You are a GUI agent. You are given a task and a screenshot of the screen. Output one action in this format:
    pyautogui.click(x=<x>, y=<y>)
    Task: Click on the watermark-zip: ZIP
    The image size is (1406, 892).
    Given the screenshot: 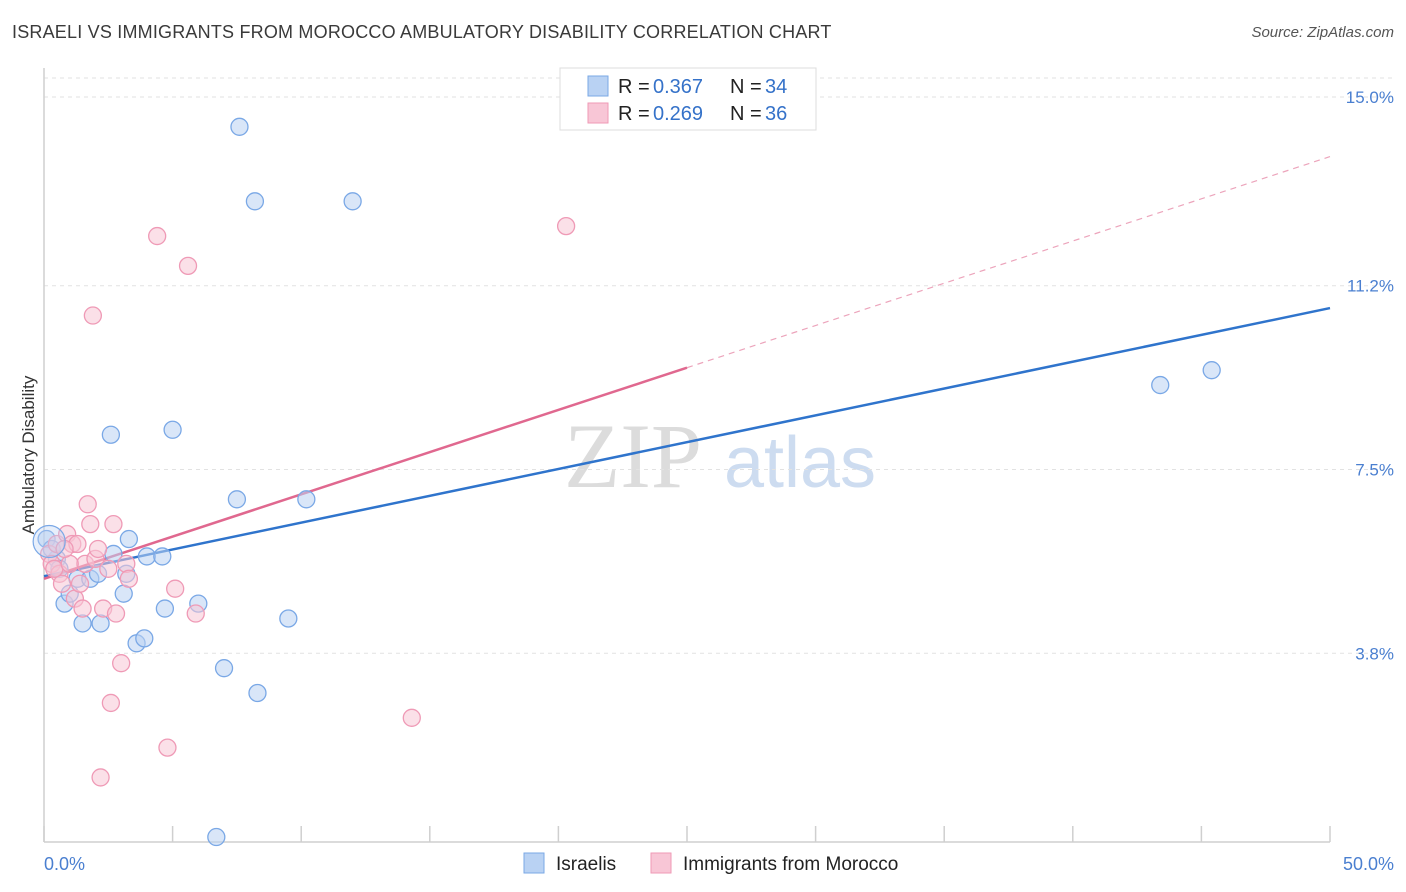 What is the action you would take?
    pyautogui.click(x=633, y=456)
    